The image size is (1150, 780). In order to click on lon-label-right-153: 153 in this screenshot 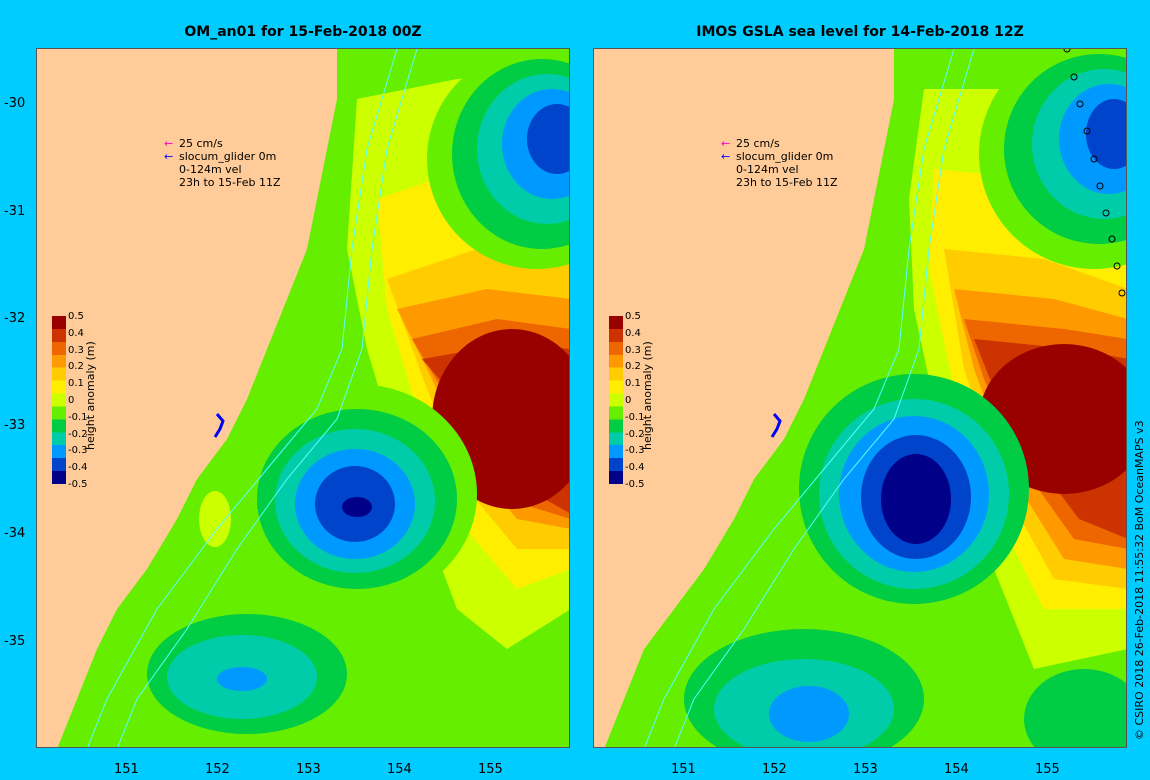, I will do `click(865, 769)`.